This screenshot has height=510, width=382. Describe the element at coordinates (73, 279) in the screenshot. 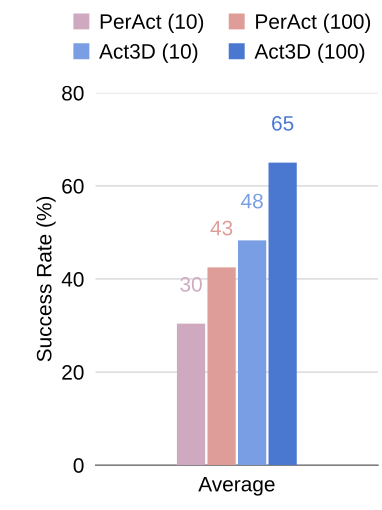

I see `y-tick-label: 40` at that location.